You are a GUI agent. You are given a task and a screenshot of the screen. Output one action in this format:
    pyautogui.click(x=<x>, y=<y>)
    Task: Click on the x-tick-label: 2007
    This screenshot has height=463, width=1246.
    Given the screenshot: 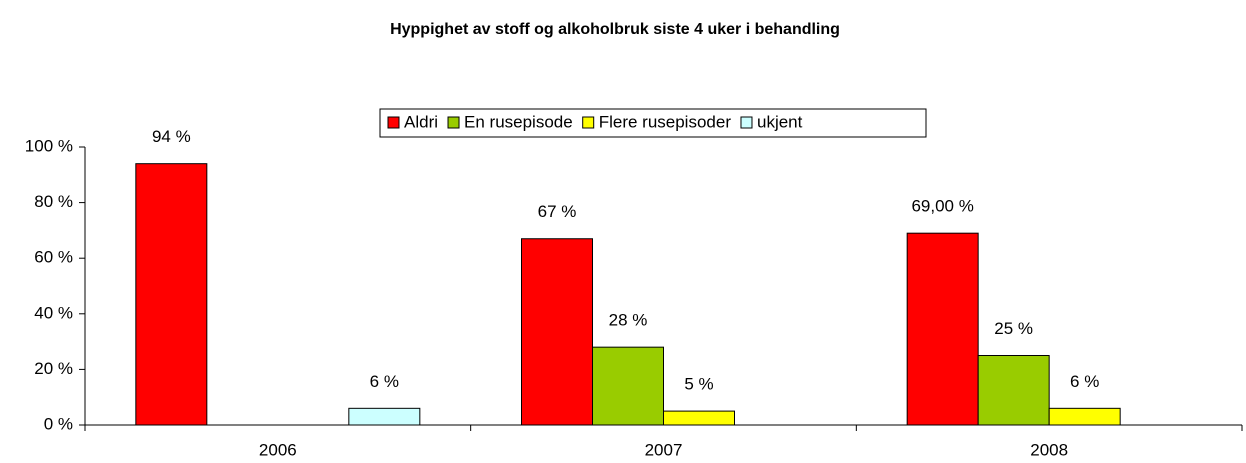 What is the action you would take?
    pyautogui.click(x=664, y=449)
    